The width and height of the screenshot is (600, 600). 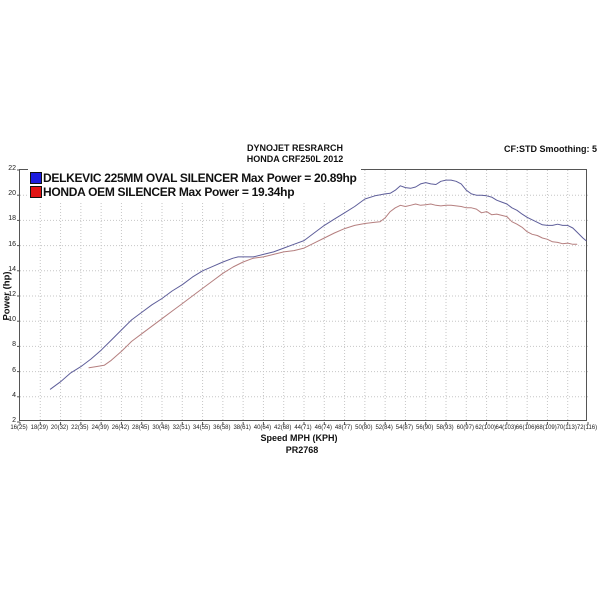 What do you see at coordinates (201, 428) in the screenshot?
I see `x-tick-label: 34(55)` at bounding box center [201, 428].